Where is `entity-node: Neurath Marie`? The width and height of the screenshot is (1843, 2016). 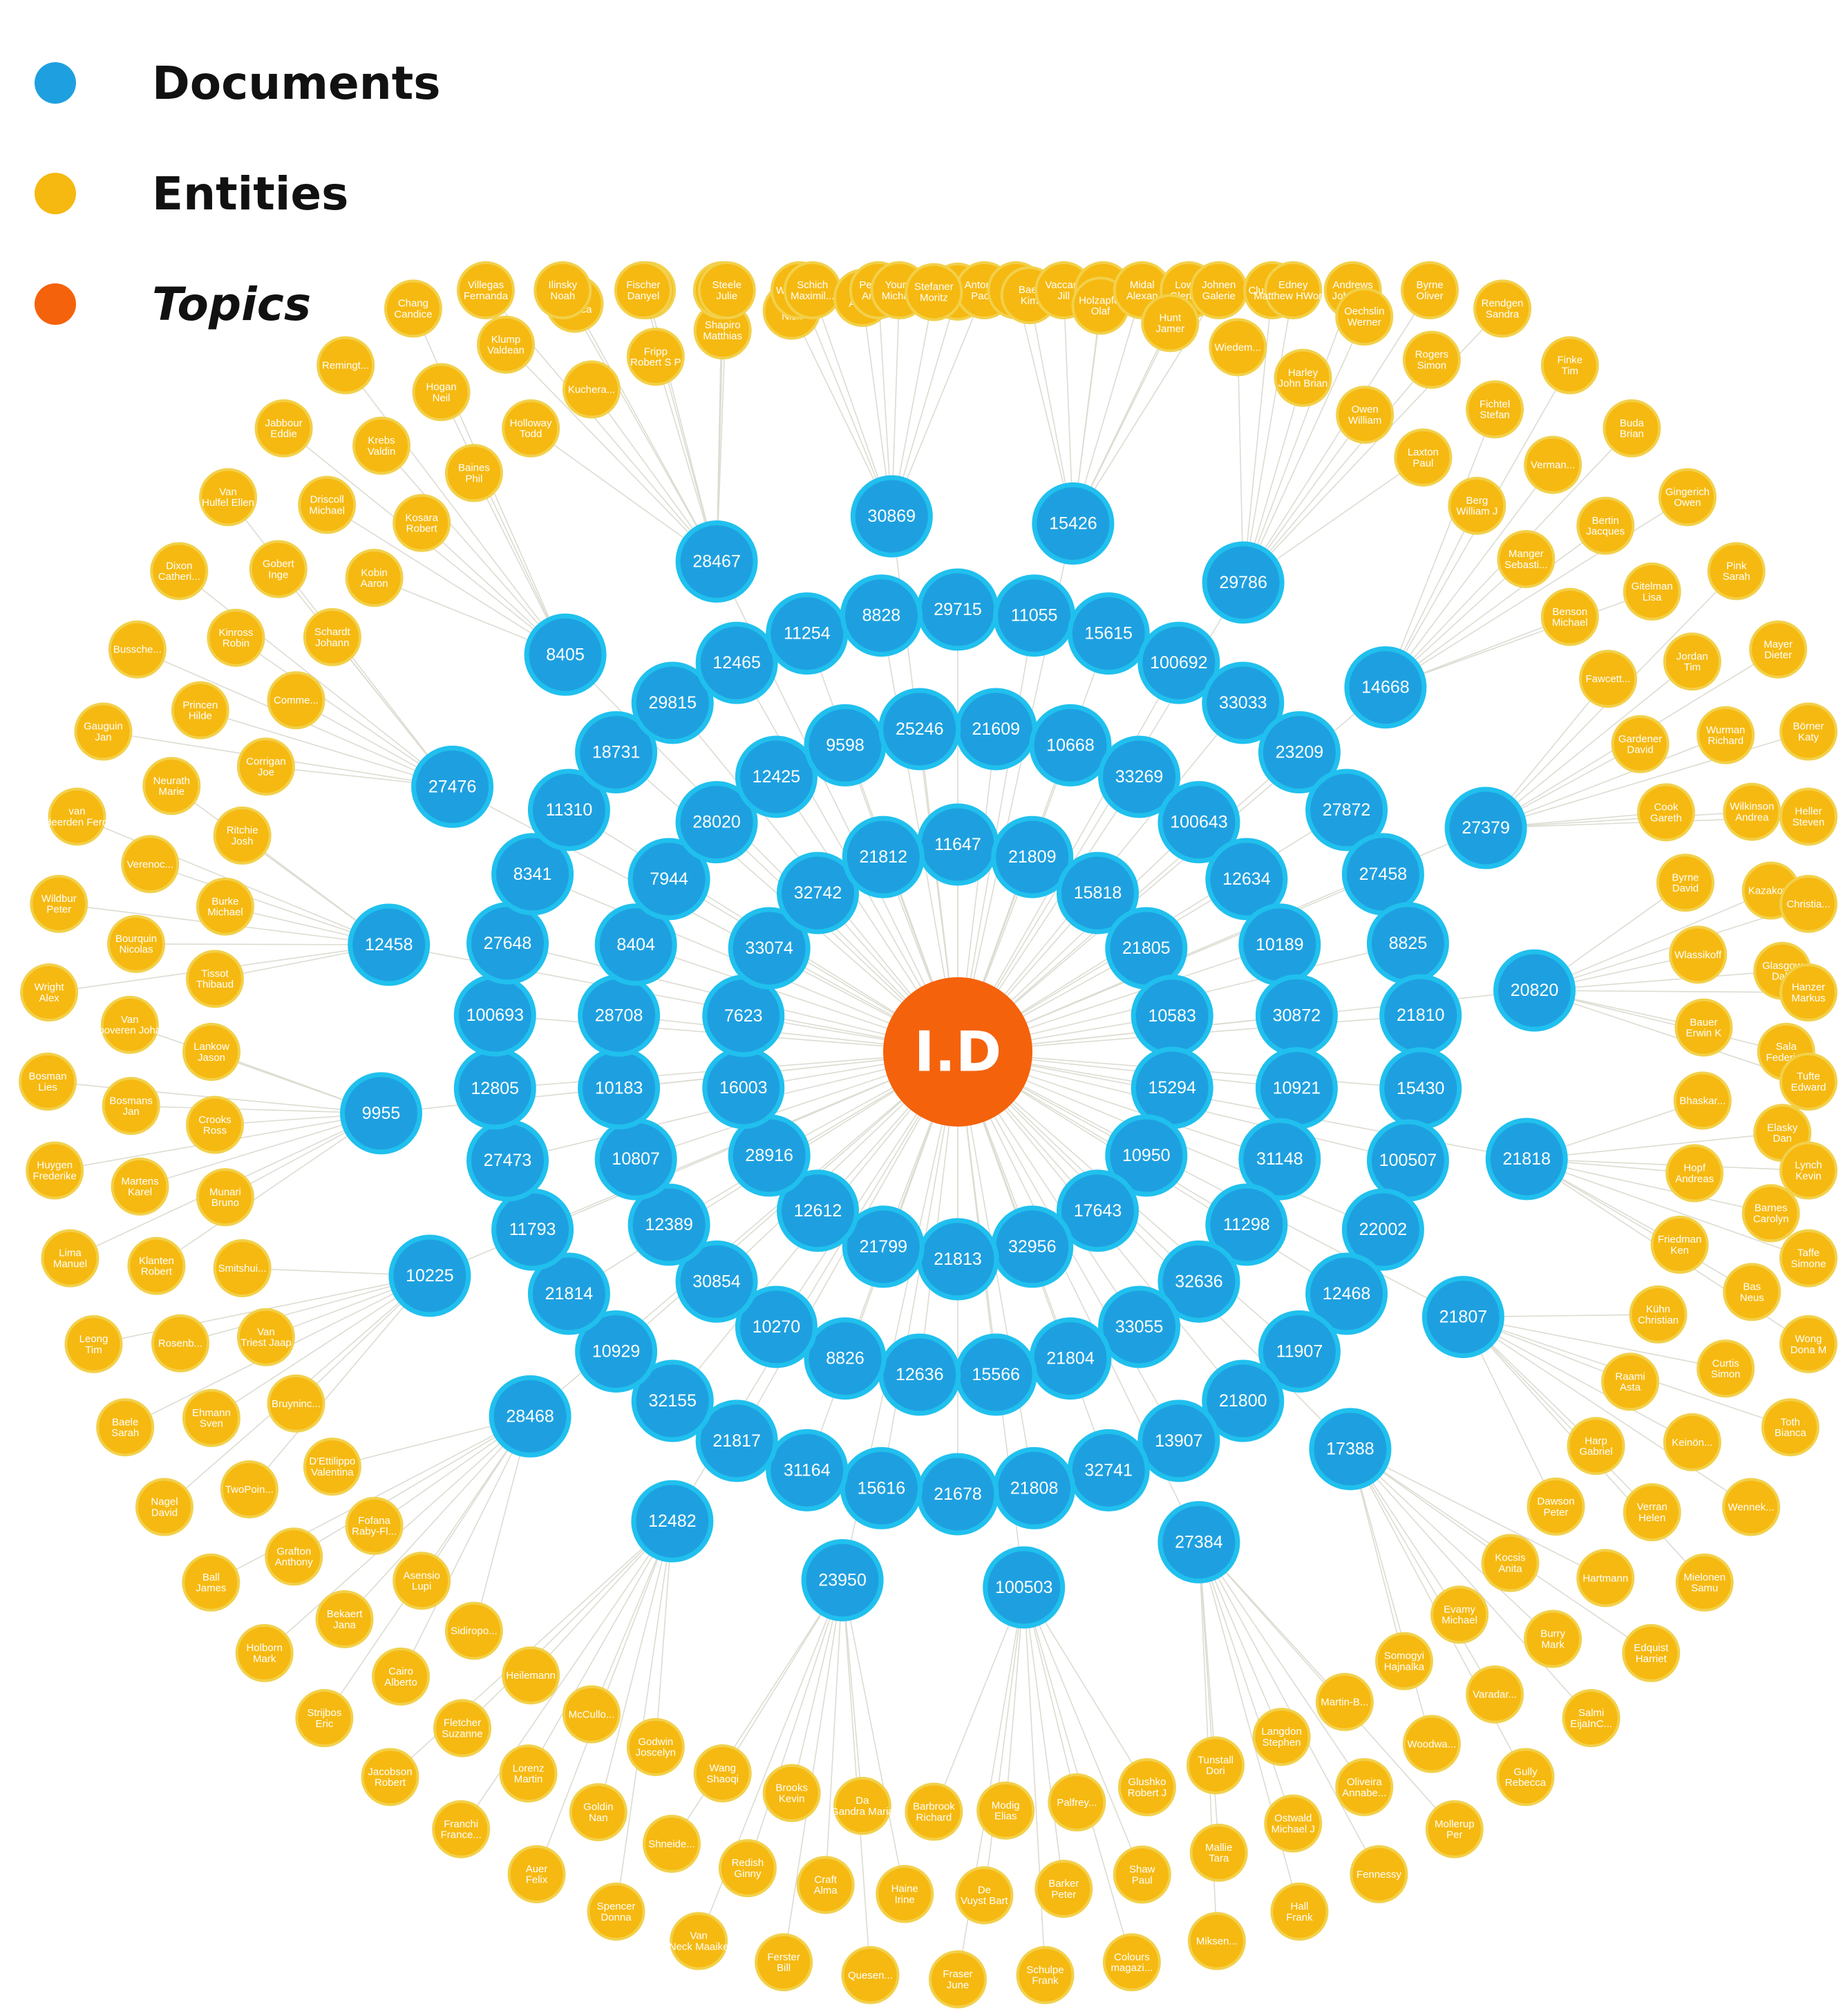 entity-node: Neurath Marie is located at coordinates (171, 787).